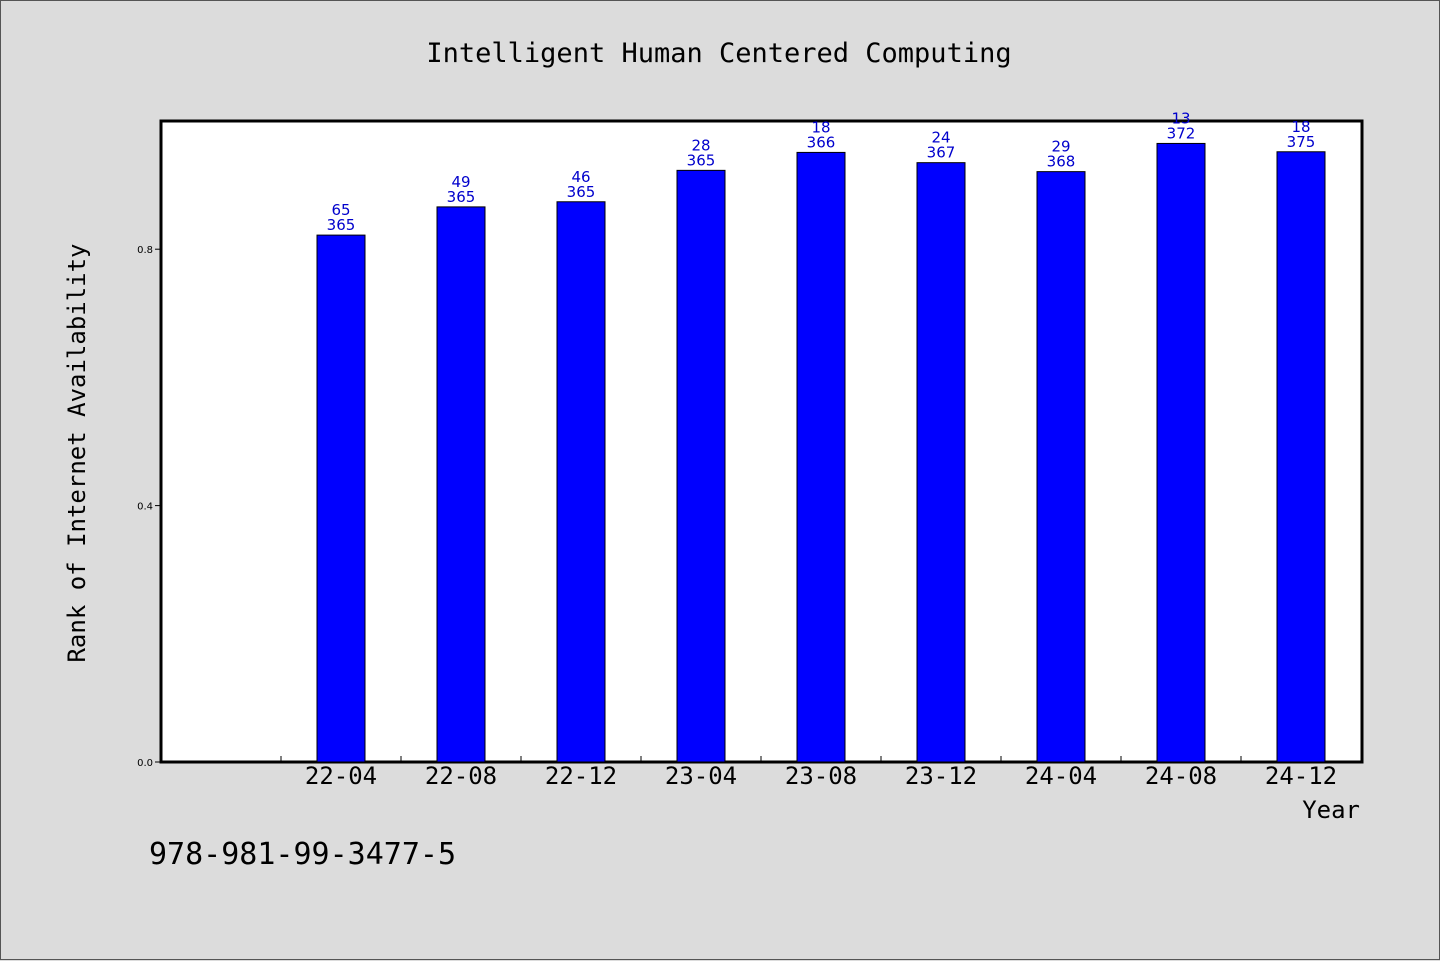  What do you see at coordinates (1301, 776) in the screenshot?
I see `x-tick-label: 24-12` at bounding box center [1301, 776].